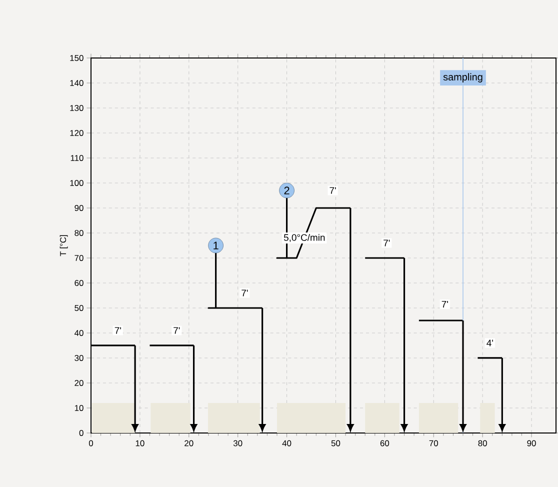 This screenshot has width=558, height=487. Describe the element at coordinates (91, 443) in the screenshot. I see `x-tick-label: 0` at that location.